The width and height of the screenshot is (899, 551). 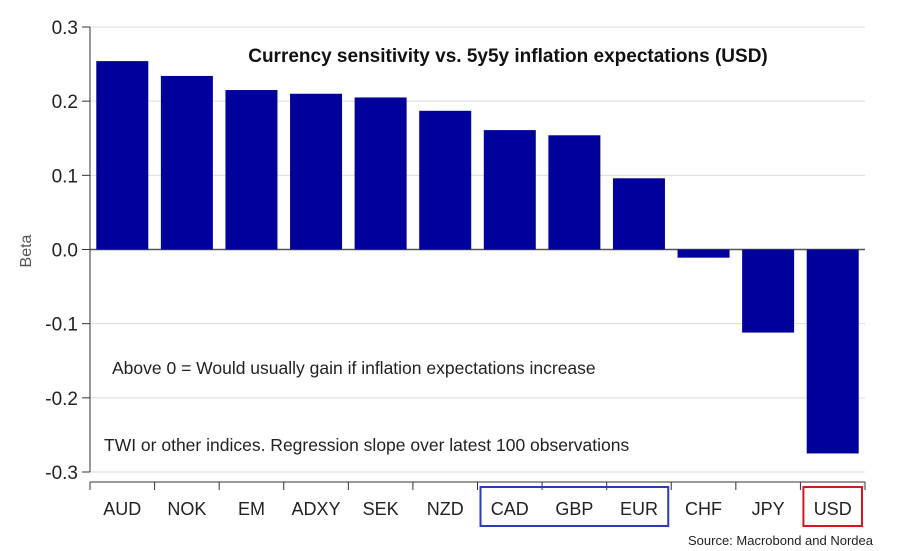 I want to click on bar-em, so click(x=251, y=170).